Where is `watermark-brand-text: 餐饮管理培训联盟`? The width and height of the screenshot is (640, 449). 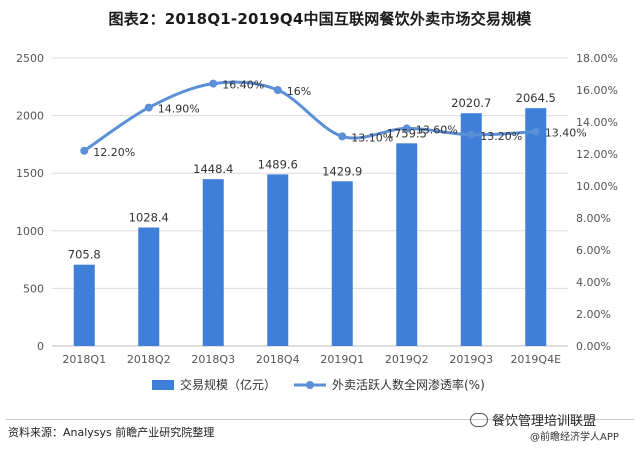
watermark-brand-text: 餐饮管理培训联盟 is located at coordinates (544, 421).